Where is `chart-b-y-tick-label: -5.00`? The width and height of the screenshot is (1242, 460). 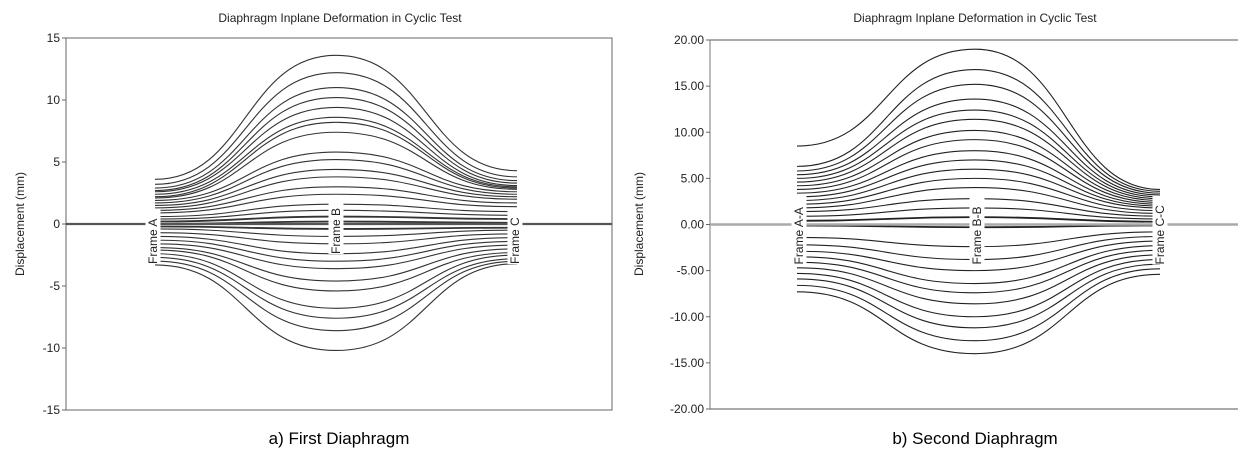 chart-b-y-tick-label: -5.00 is located at coordinates (691, 271).